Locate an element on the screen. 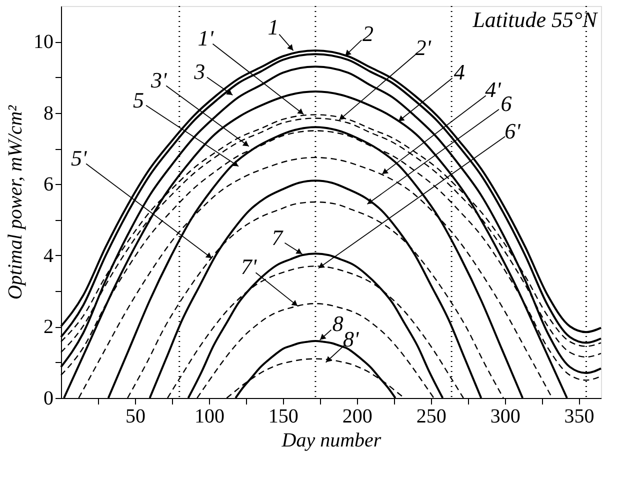  annotation: 6 is located at coordinates (506, 103).